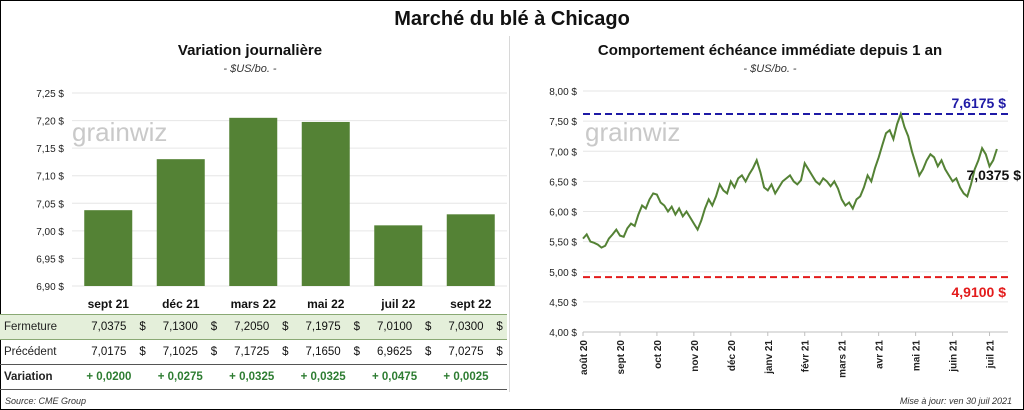  I want to click on line-x-tick-label: janv 21, so click(769, 357).